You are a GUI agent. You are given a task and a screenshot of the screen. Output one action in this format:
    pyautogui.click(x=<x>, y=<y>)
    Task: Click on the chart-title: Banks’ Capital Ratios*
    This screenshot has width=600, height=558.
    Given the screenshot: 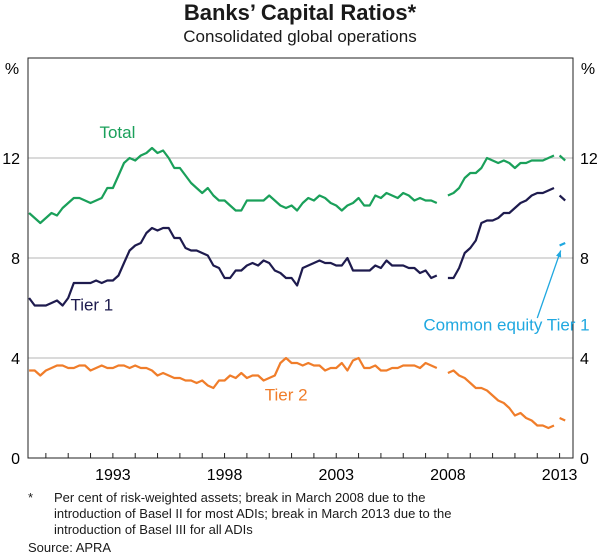 What is the action you would take?
    pyautogui.click(x=300, y=12)
    